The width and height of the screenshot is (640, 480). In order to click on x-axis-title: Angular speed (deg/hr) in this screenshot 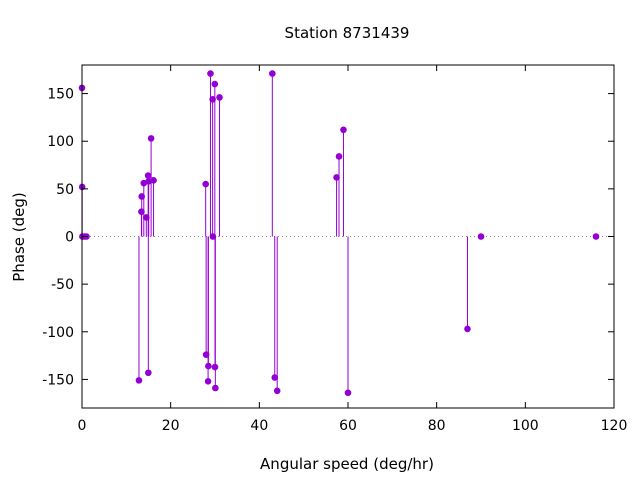, I will do `click(347, 464)`.